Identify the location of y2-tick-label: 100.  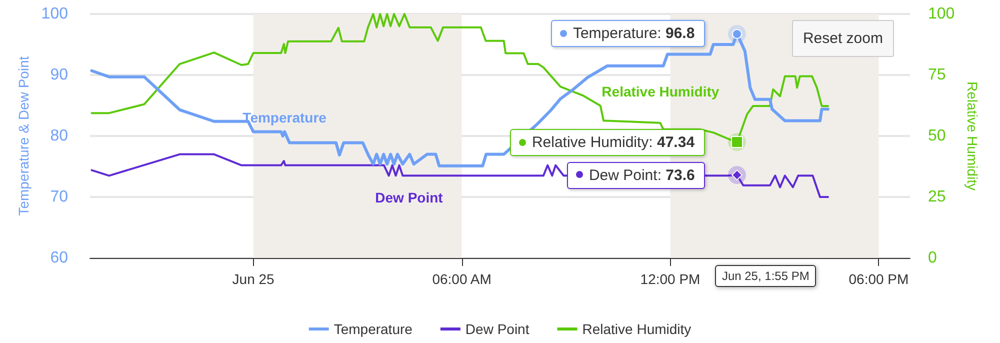
(941, 14).